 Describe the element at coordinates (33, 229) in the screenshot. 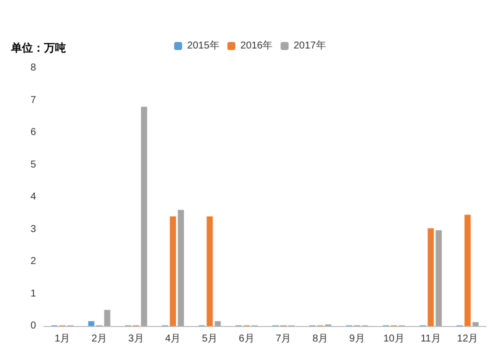

I see `y-tick-label: 3` at that location.